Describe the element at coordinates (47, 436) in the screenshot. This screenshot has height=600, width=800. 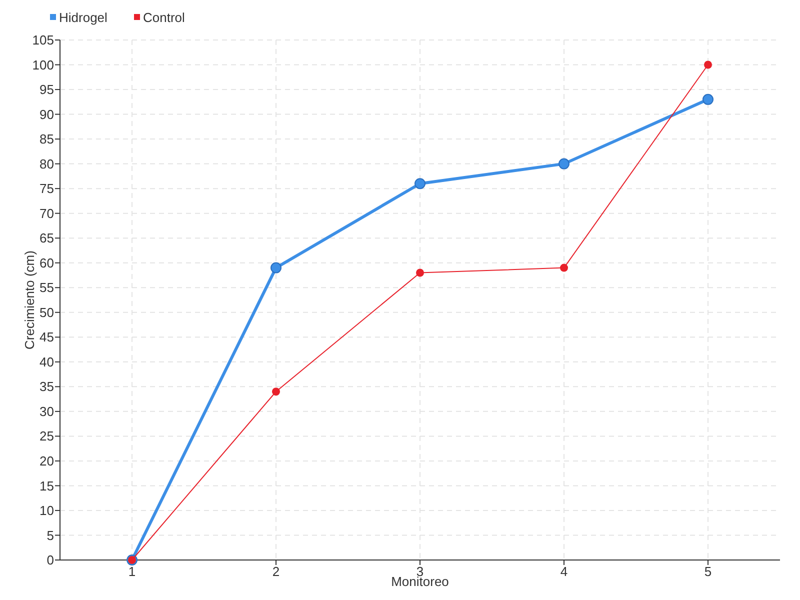
I see `y-tick-label: 25` at that location.